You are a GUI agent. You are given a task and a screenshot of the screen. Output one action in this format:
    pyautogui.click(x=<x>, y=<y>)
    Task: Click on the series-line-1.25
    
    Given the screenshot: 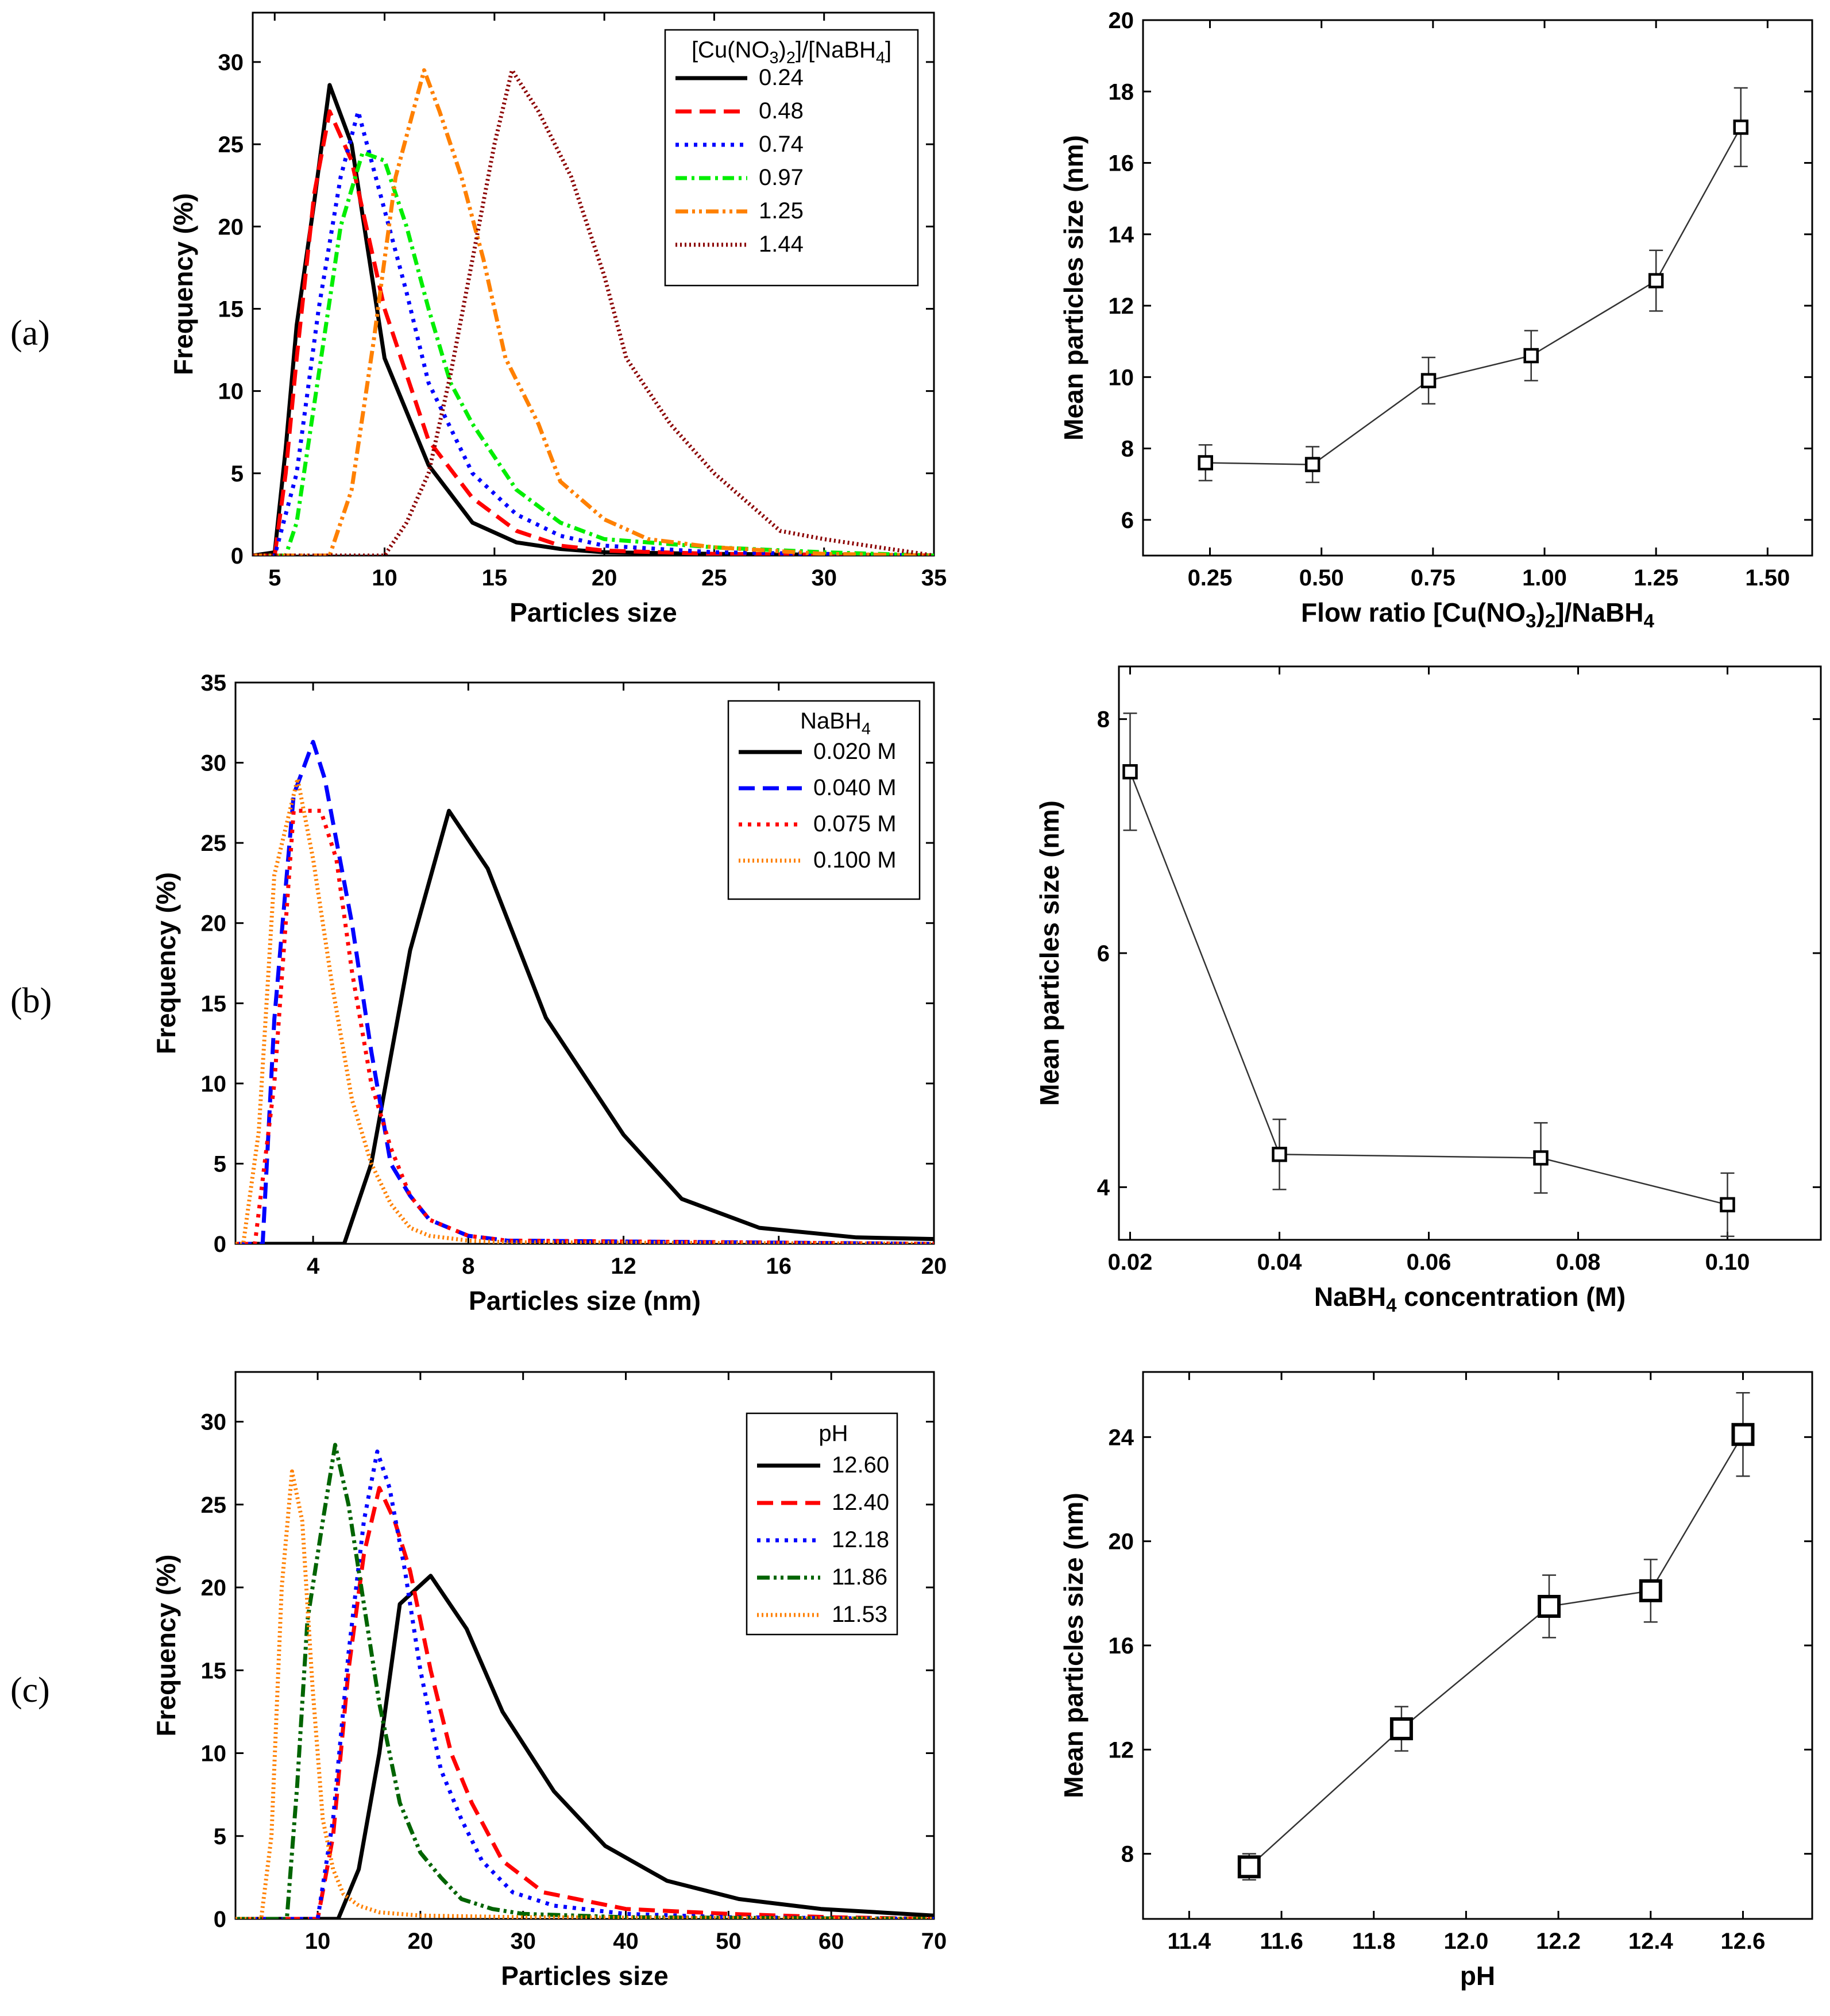 What is the action you would take?
    pyautogui.click(x=593, y=312)
    